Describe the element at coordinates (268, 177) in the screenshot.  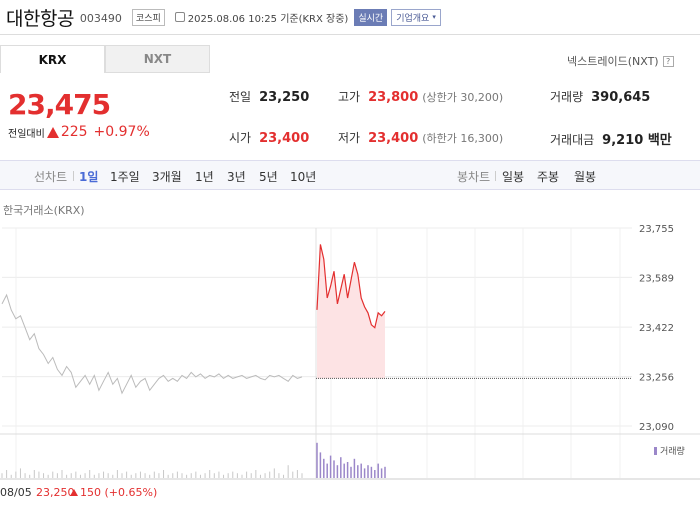
I see `period-5y: 5년` at that location.